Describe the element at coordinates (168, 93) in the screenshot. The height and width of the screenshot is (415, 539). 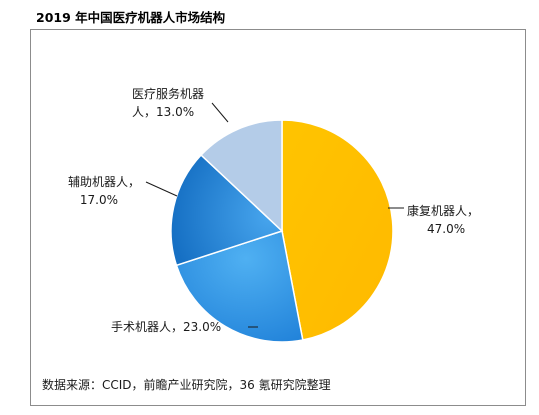
I see `slice-label-service: 医疗服务机器` at that location.